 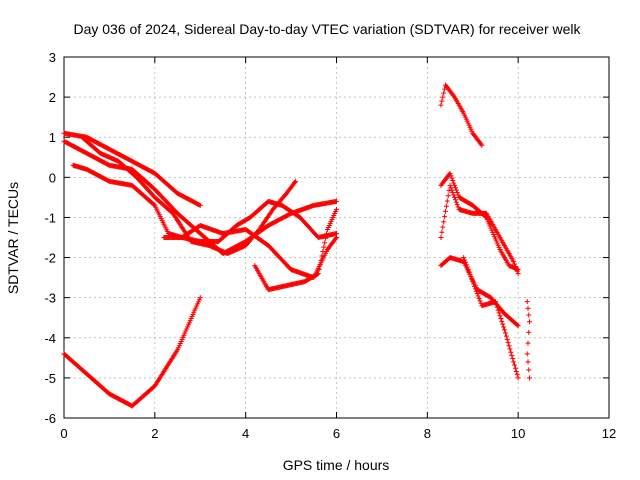 What do you see at coordinates (132, 352) in the screenshot?
I see `series-track-g` at bounding box center [132, 352].